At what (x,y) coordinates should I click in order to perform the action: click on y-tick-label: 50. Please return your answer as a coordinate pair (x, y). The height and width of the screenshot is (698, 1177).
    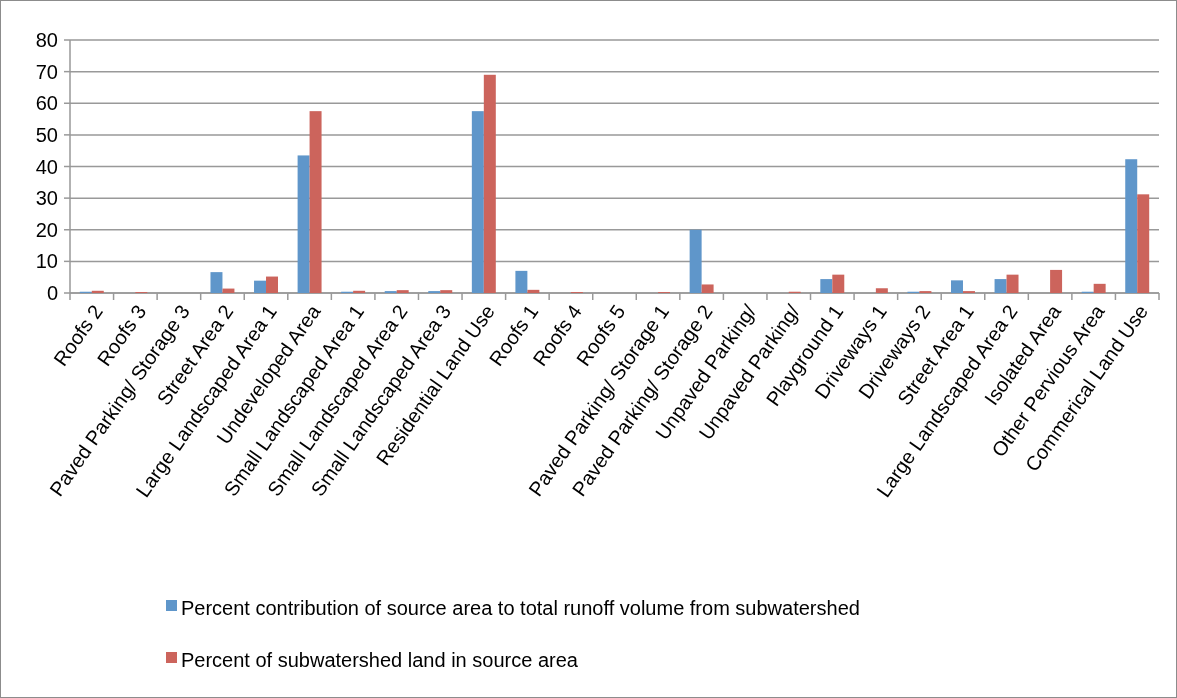
    Looking at the image, I should click on (46, 134).